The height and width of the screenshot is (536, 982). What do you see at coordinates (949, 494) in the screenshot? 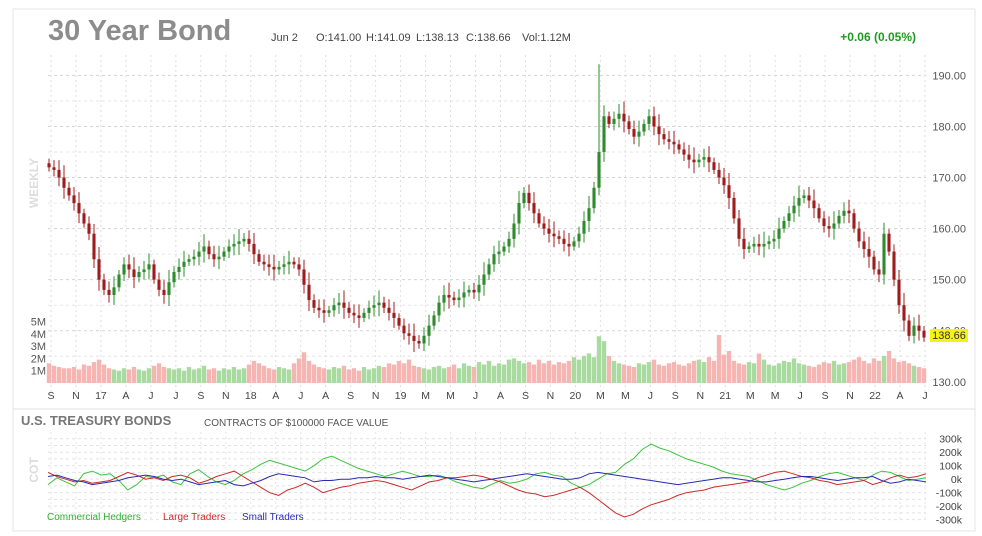
I see `cot-tick-label: -100k` at bounding box center [949, 494].